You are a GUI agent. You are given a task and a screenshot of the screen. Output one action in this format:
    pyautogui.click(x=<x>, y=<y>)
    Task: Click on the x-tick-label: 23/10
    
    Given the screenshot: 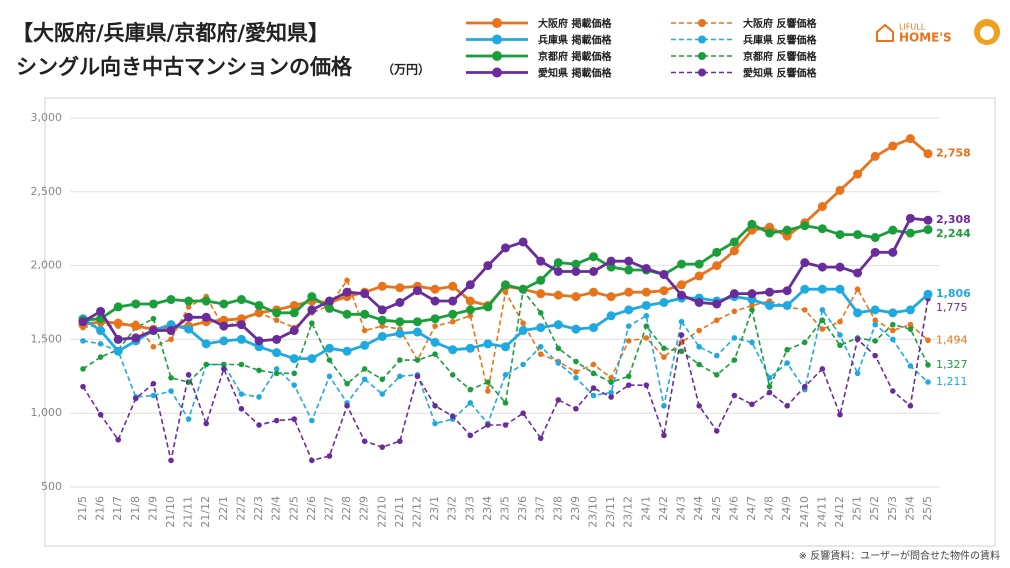 What is the action you would take?
    pyautogui.click(x=593, y=512)
    